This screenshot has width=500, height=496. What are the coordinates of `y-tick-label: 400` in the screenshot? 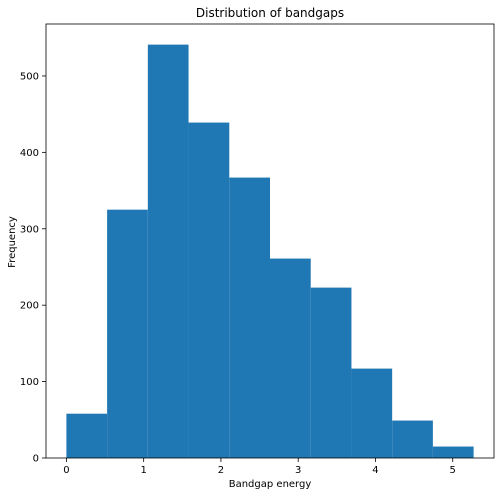 It's located at (29, 153).